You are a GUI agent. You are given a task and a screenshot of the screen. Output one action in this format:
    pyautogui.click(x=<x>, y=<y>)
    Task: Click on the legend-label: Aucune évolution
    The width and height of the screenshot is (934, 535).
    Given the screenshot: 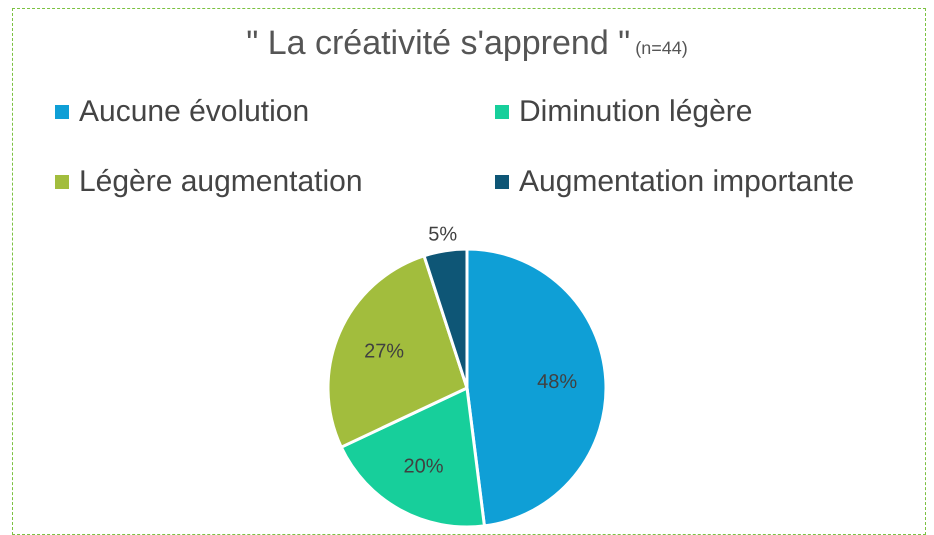 What is the action you would take?
    pyautogui.click(x=194, y=112)
    